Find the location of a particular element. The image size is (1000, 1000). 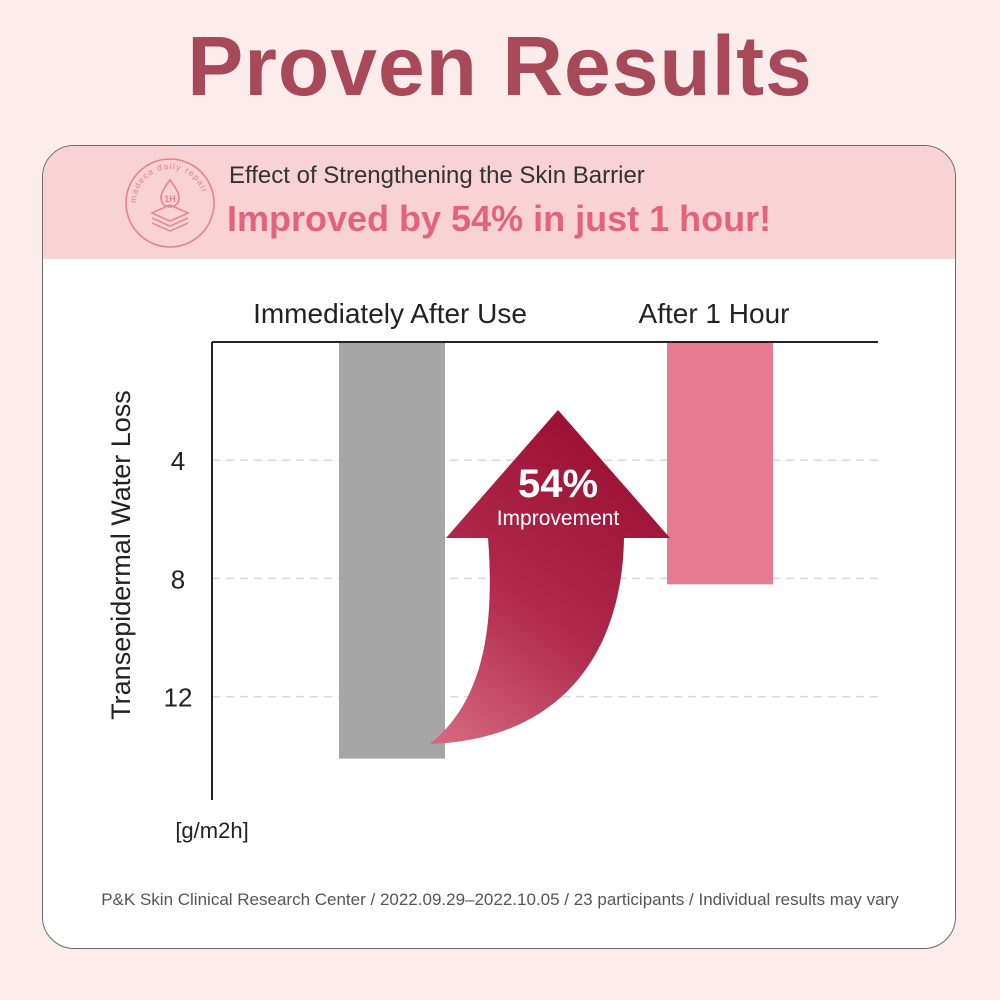

category-label: Immediately After Use is located at coordinates (390, 313).